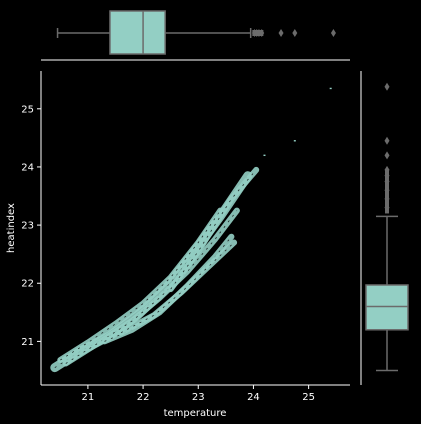 The height and width of the screenshot is (424, 421). I want to click on y-tick-label-0: 21, so click(27, 342).